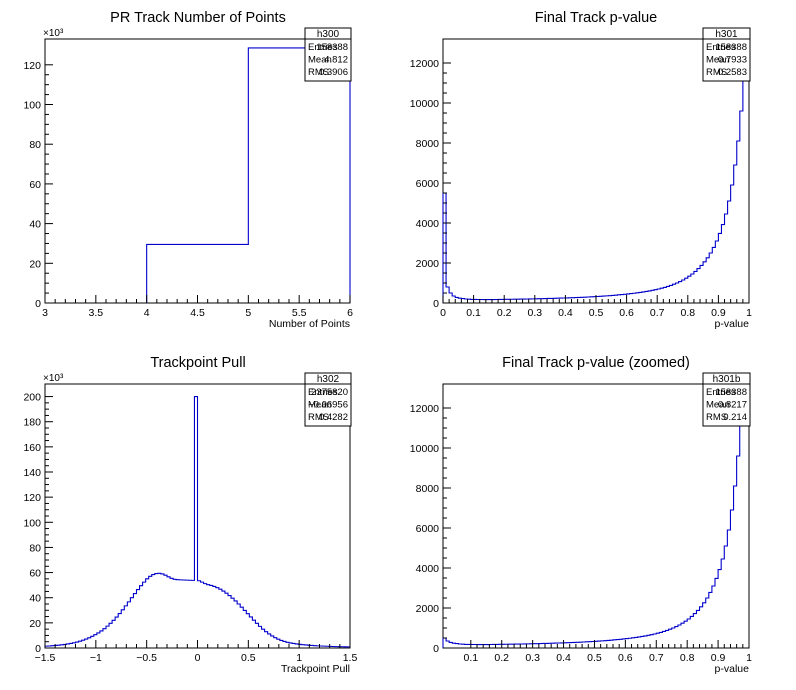  What do you see at coordinates (197, 313) in the screenshot?
I see `x-tick-label: 4.5` at bounding box center [197, 313].